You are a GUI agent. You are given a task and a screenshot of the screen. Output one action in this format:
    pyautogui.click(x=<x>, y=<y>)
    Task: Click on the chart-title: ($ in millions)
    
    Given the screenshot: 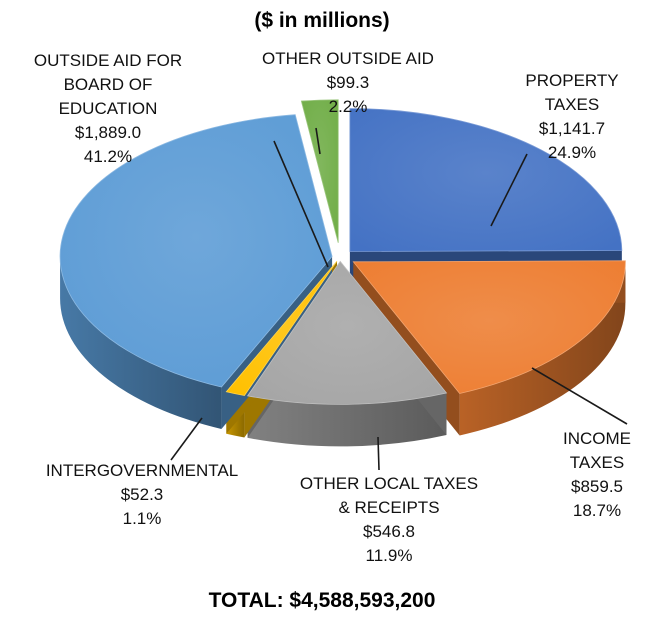 What is the action you would take?
    pyautogui.click(x=321, y=20)
    